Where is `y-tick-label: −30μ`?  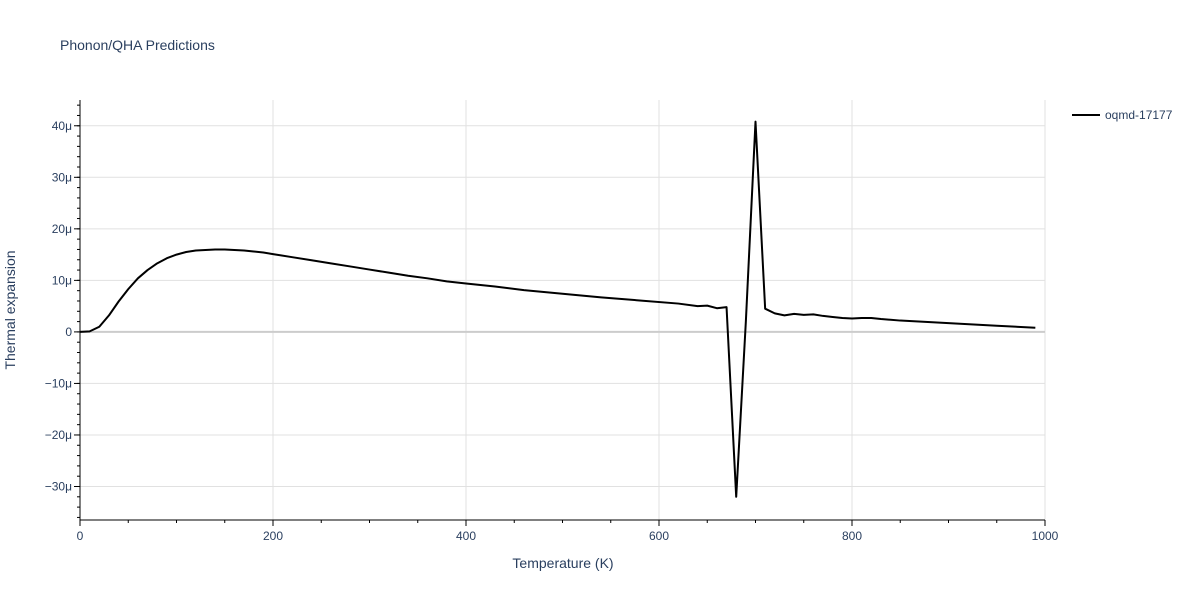 y-tick-label: −30μ is located at coordinates (58, 487).